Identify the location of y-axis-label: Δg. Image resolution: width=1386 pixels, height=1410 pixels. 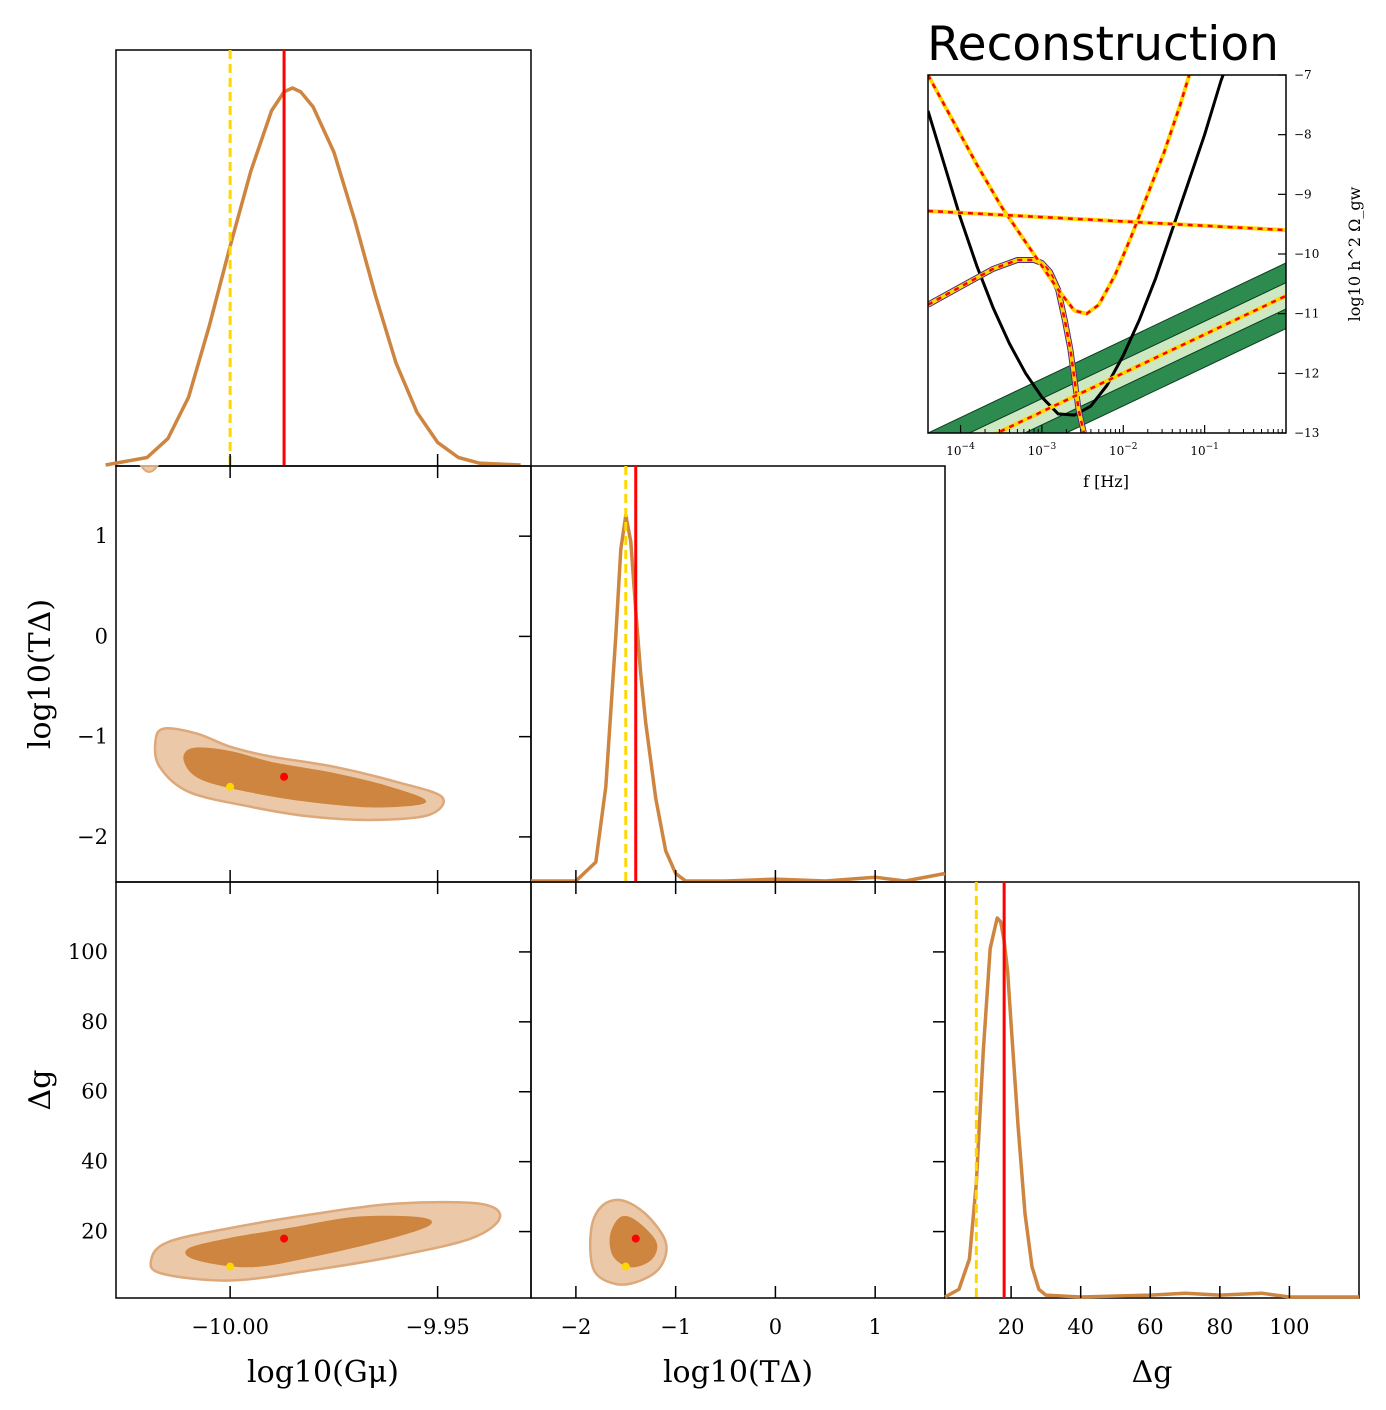
(40, 1090).